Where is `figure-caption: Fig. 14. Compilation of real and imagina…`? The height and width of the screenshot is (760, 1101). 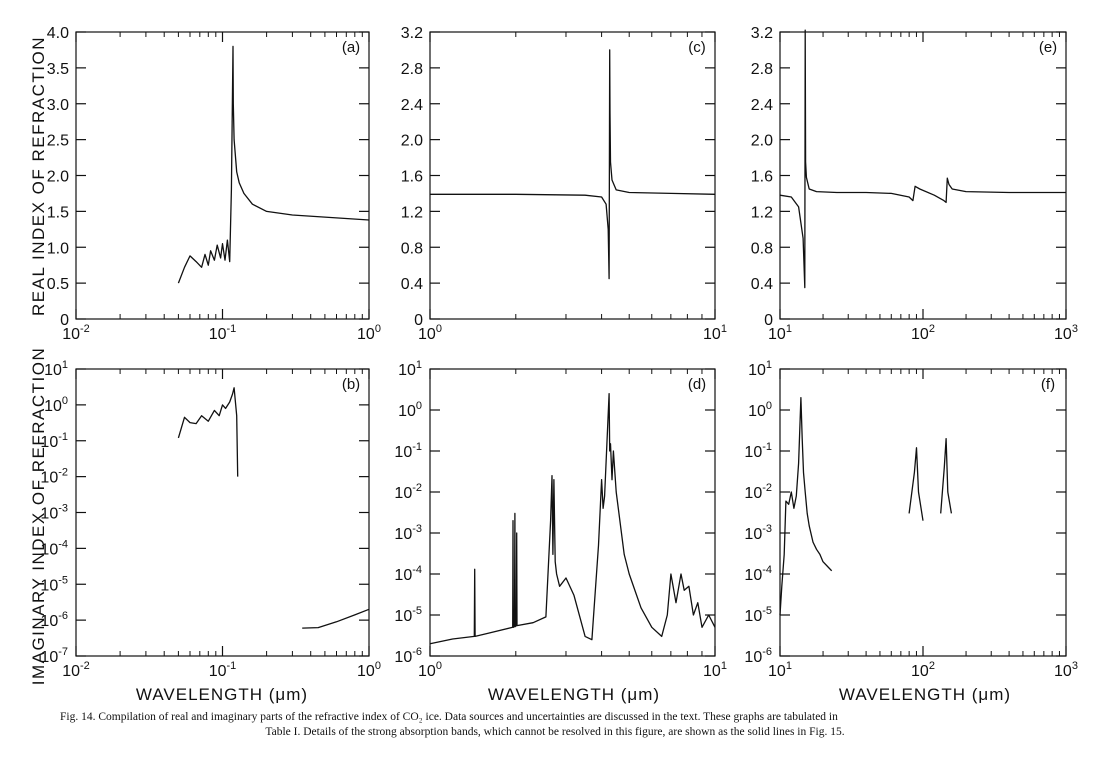
figure-caption: Fig. 14. Compilation of real and imagina… is located at coordinates (555, 725).